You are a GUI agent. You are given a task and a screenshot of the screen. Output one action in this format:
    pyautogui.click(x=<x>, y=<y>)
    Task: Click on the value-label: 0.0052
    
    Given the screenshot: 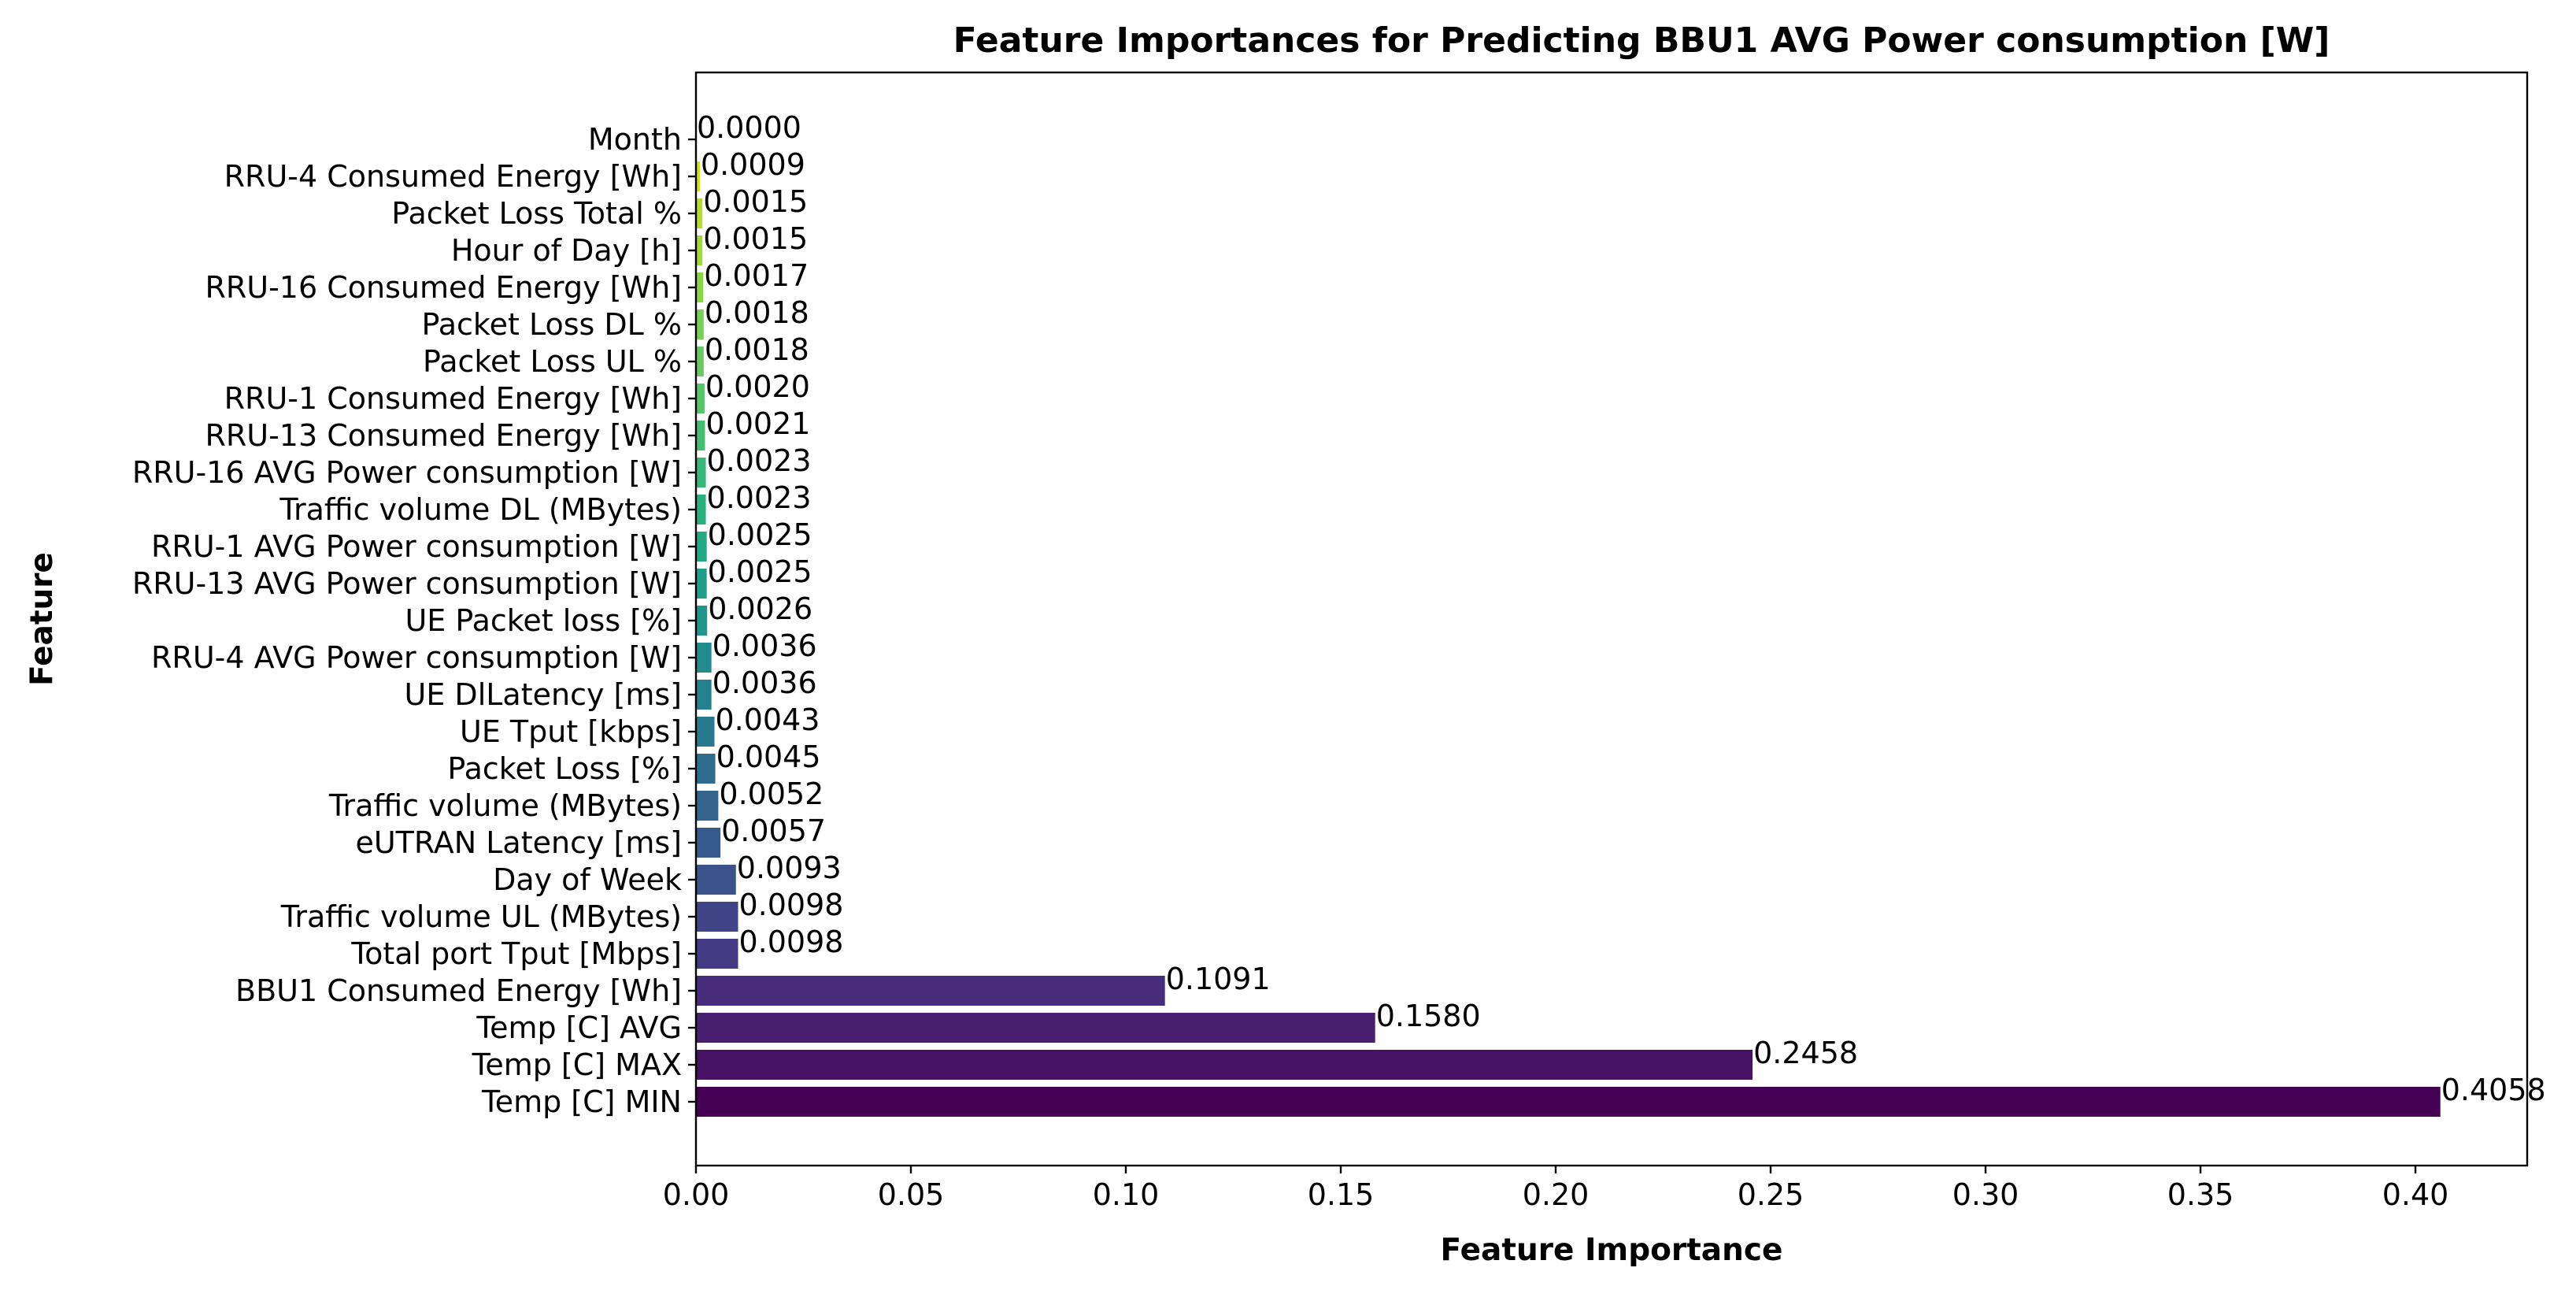 What is the action you would take?
    pyautogui.click(x=771, y=794)
    